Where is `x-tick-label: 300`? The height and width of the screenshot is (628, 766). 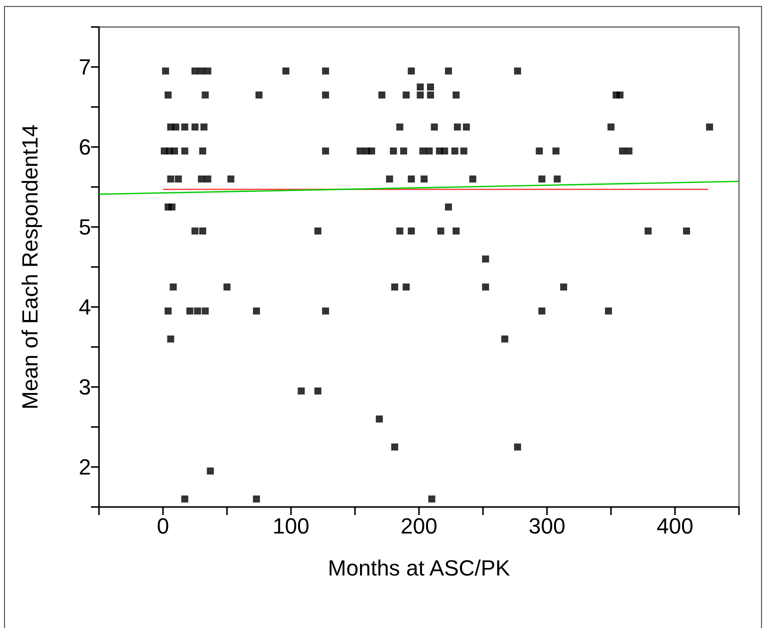 x-tick-label: 300 is located at coordinates (547, 526).